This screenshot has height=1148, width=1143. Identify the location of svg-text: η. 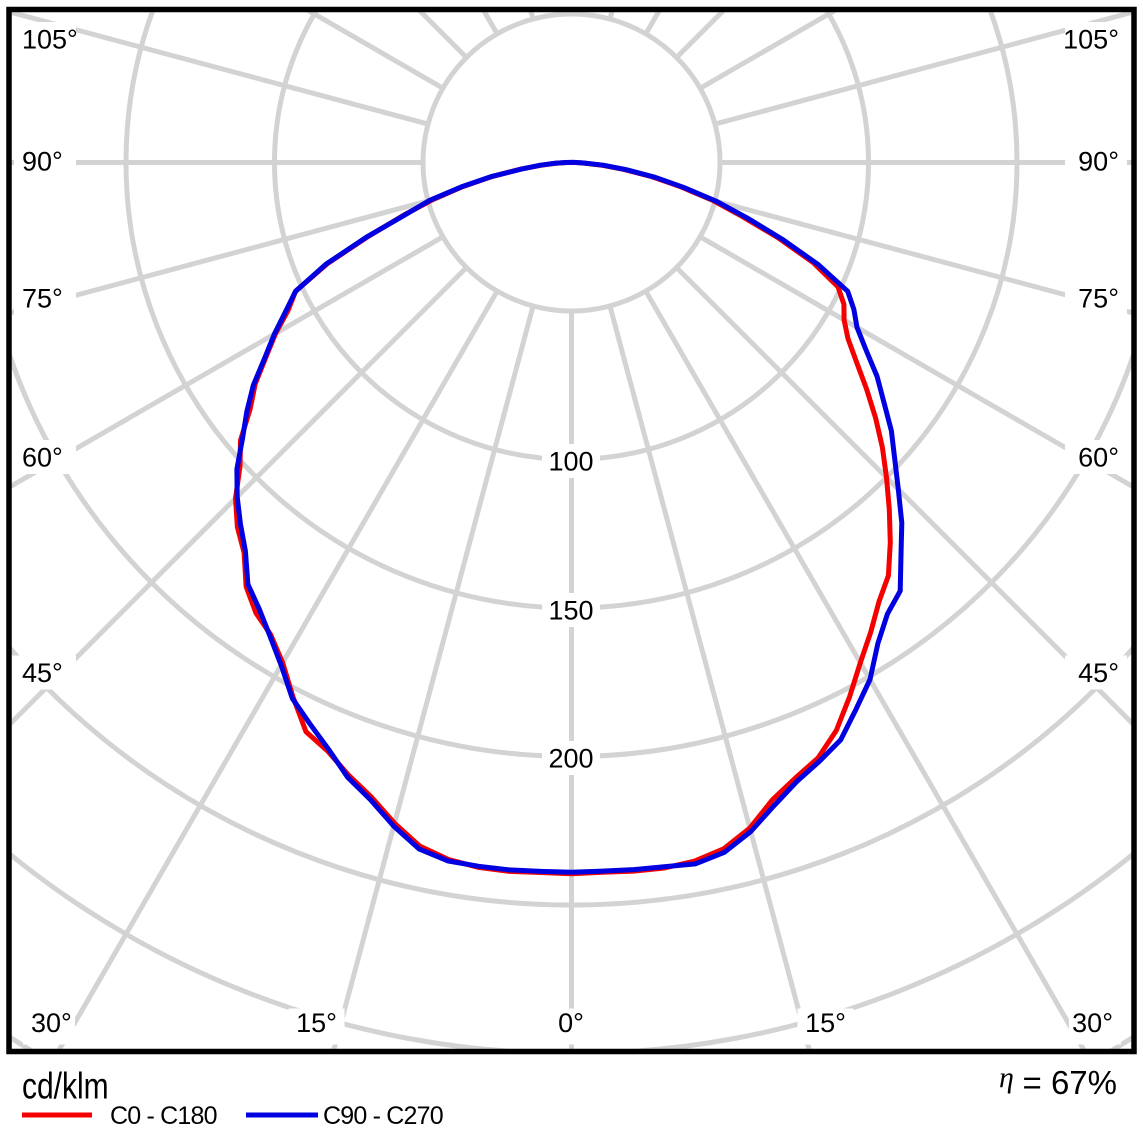
(1006, 1077).